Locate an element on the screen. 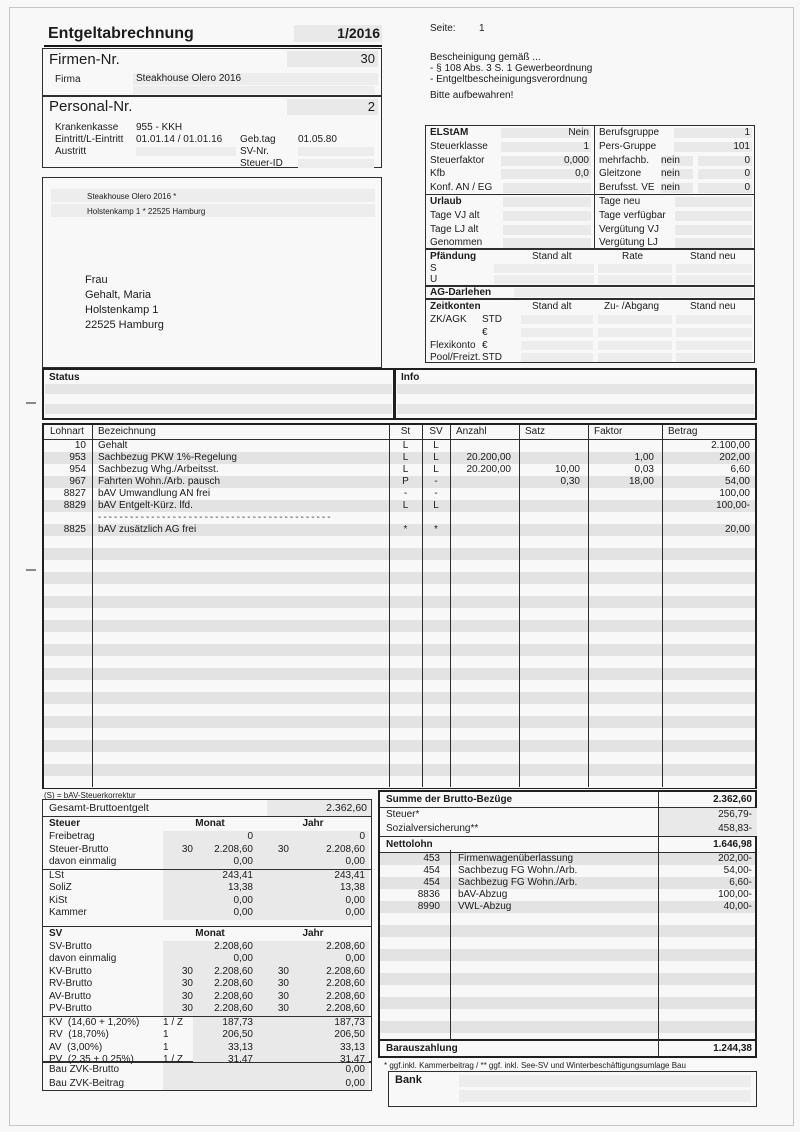 The width and height of the screenshot is (800, 1132). tax-row: davon einmalig 0,00 0,00 is located at coordinates (207, 862).